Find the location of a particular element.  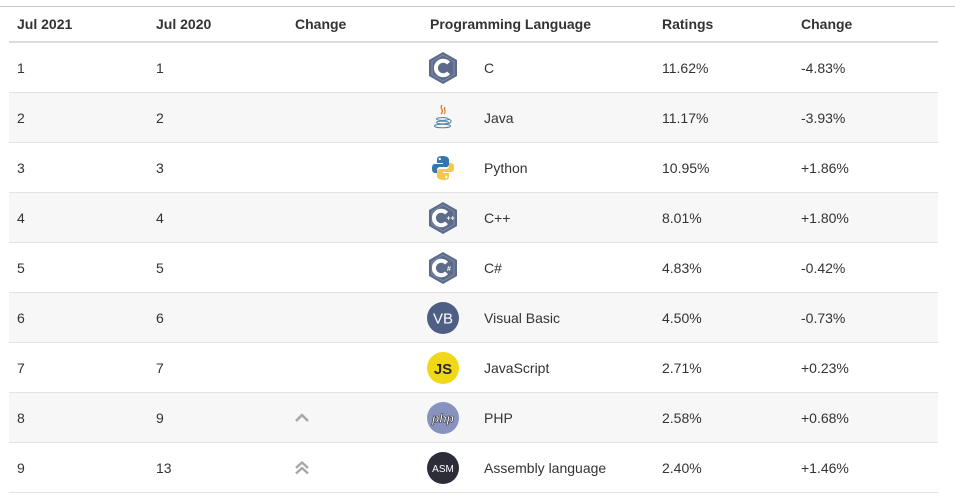

svg-text: php is located at coordinates (442, 418).